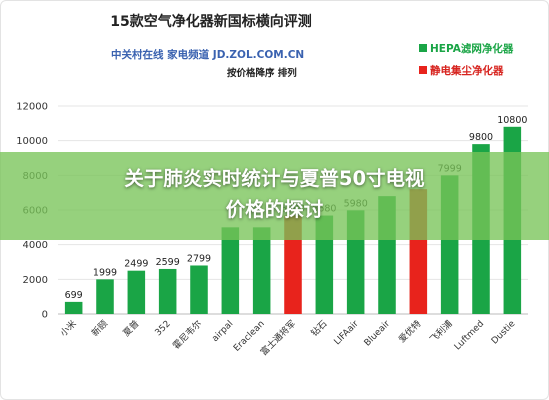 This screenshot has height=400, width=549. I want to click on x-tick-label: 钻石, so click(318, 328).